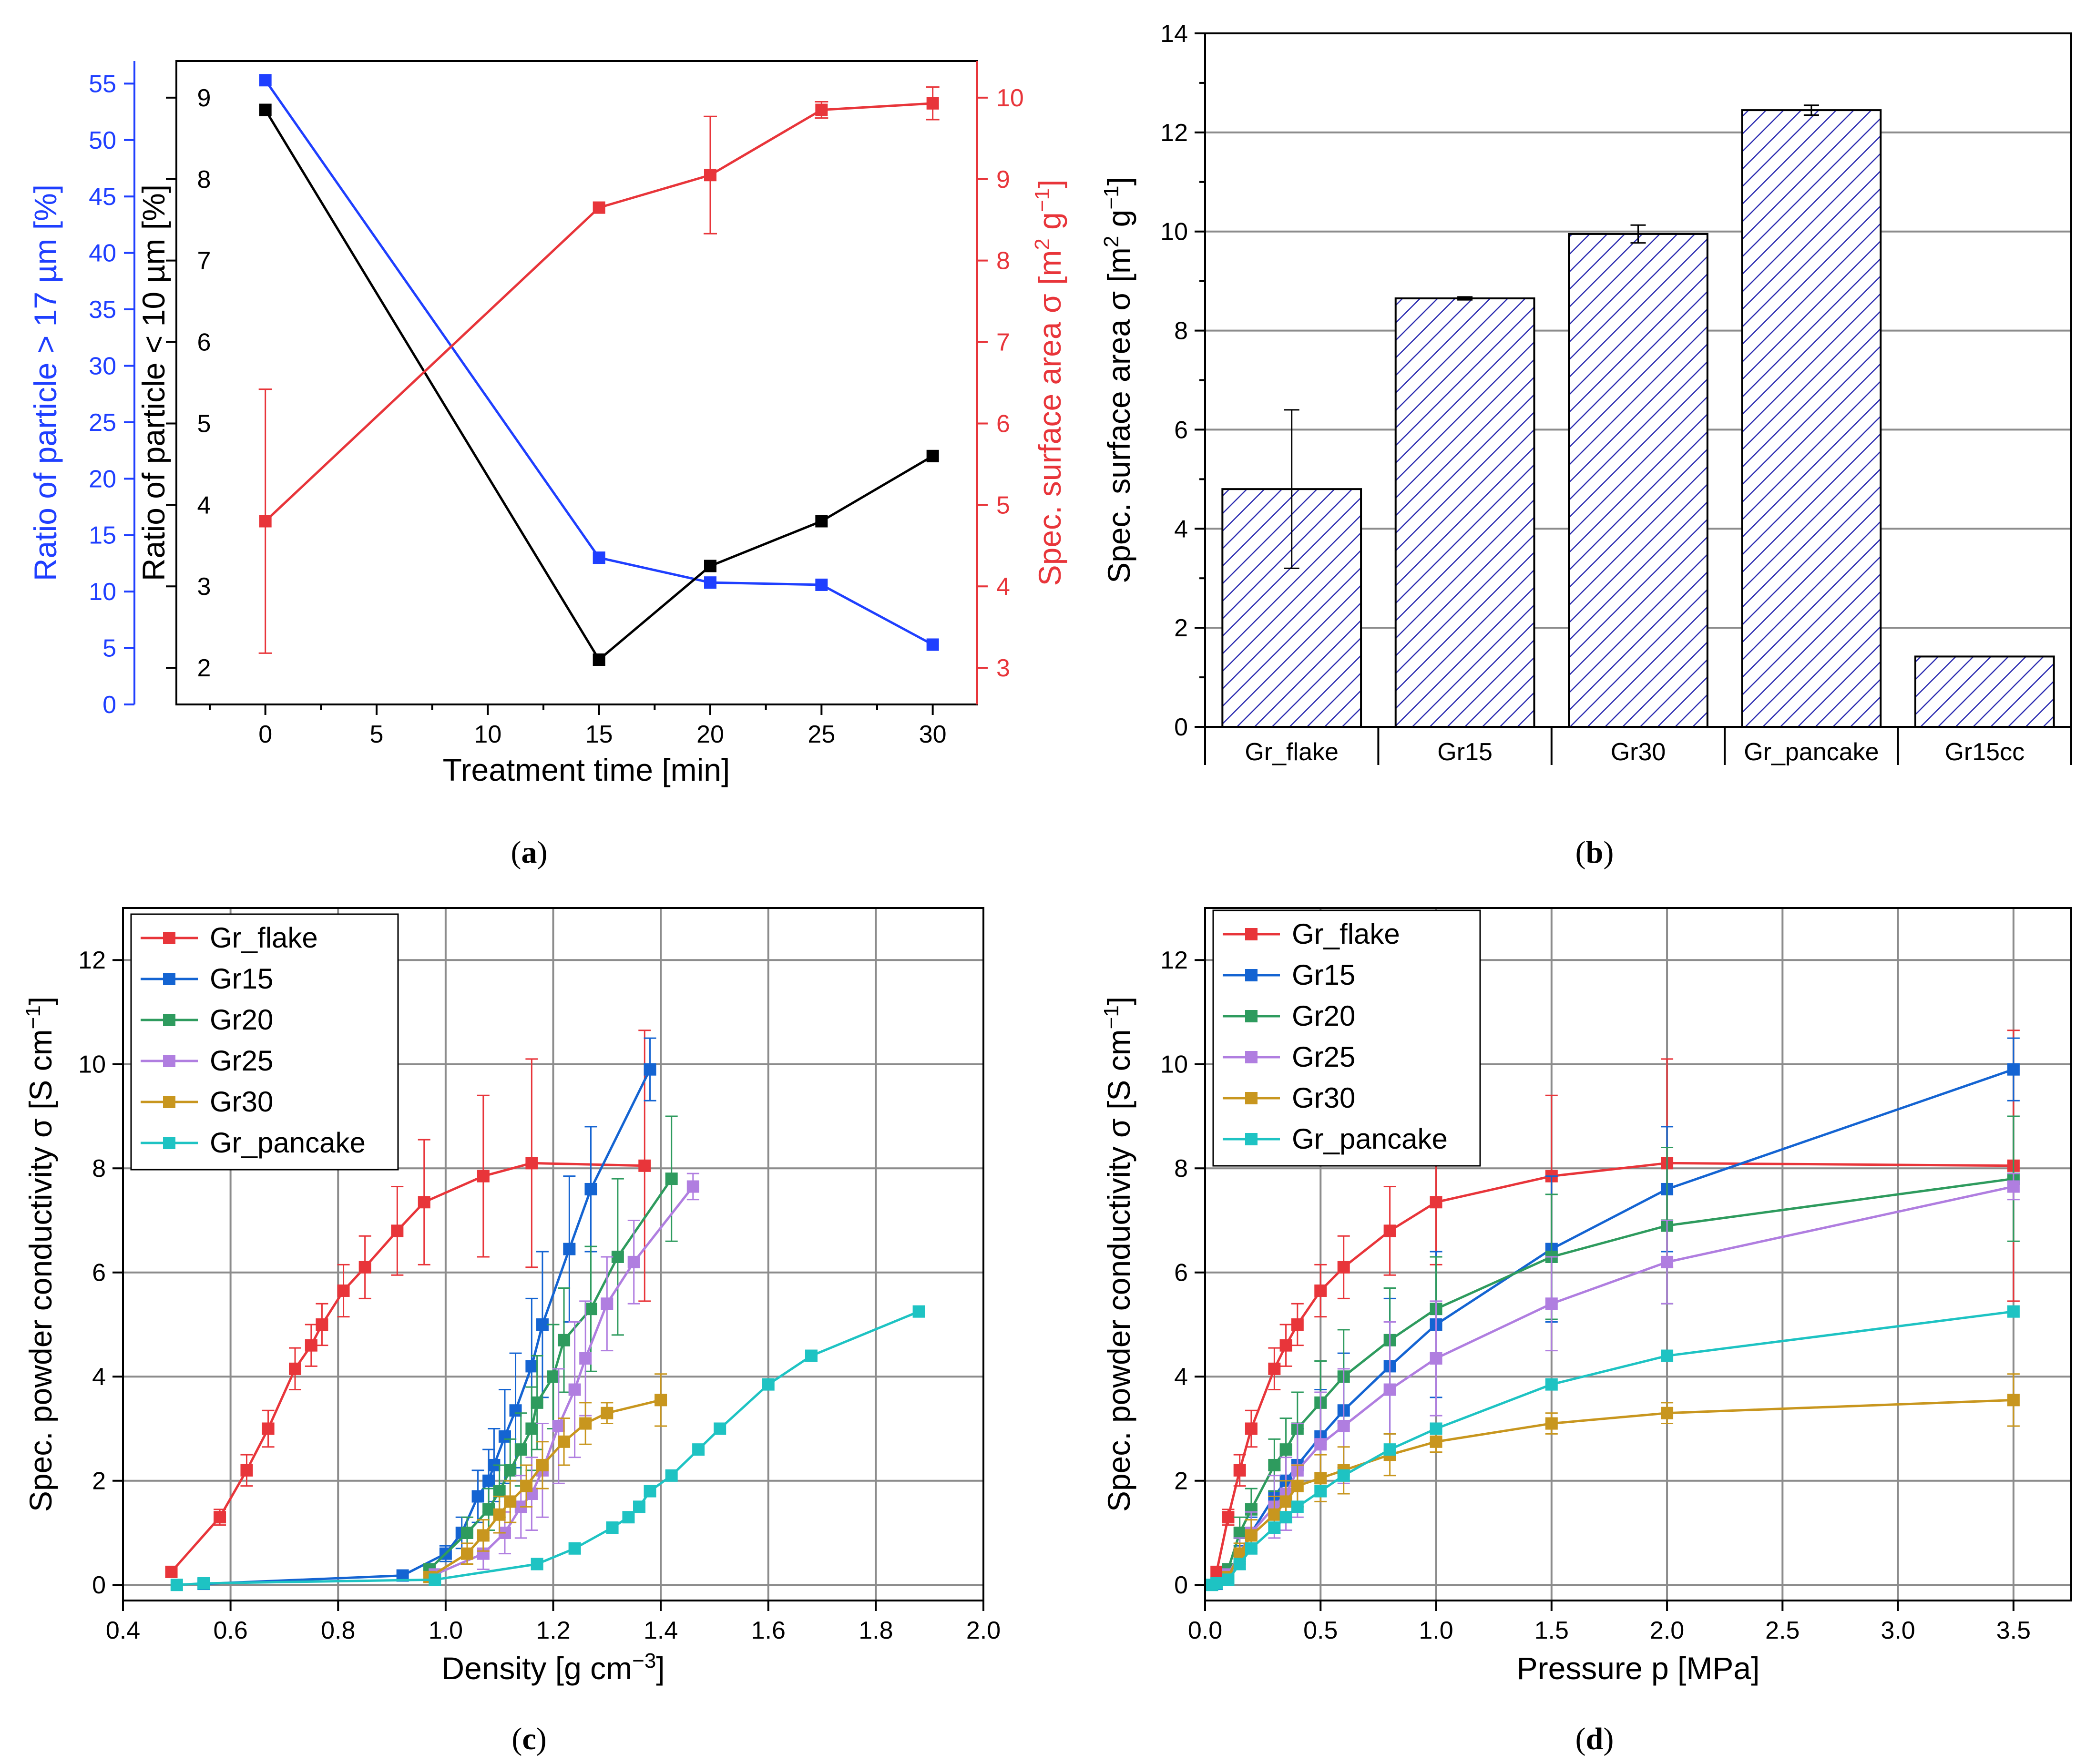  Describe the element at coordinates (92, 1065) in the screenshot. I see `y-tick-label: 10` at that location.